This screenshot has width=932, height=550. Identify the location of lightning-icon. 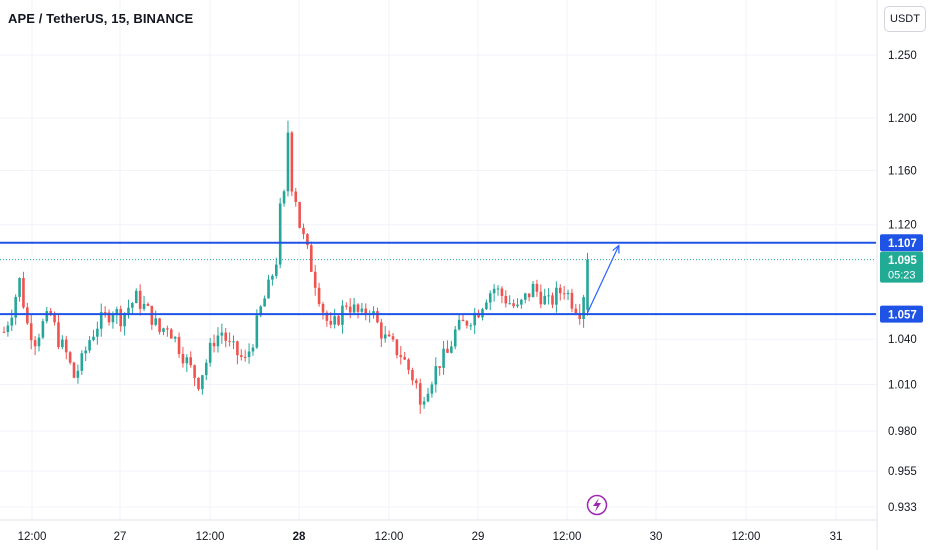
(597, 505).